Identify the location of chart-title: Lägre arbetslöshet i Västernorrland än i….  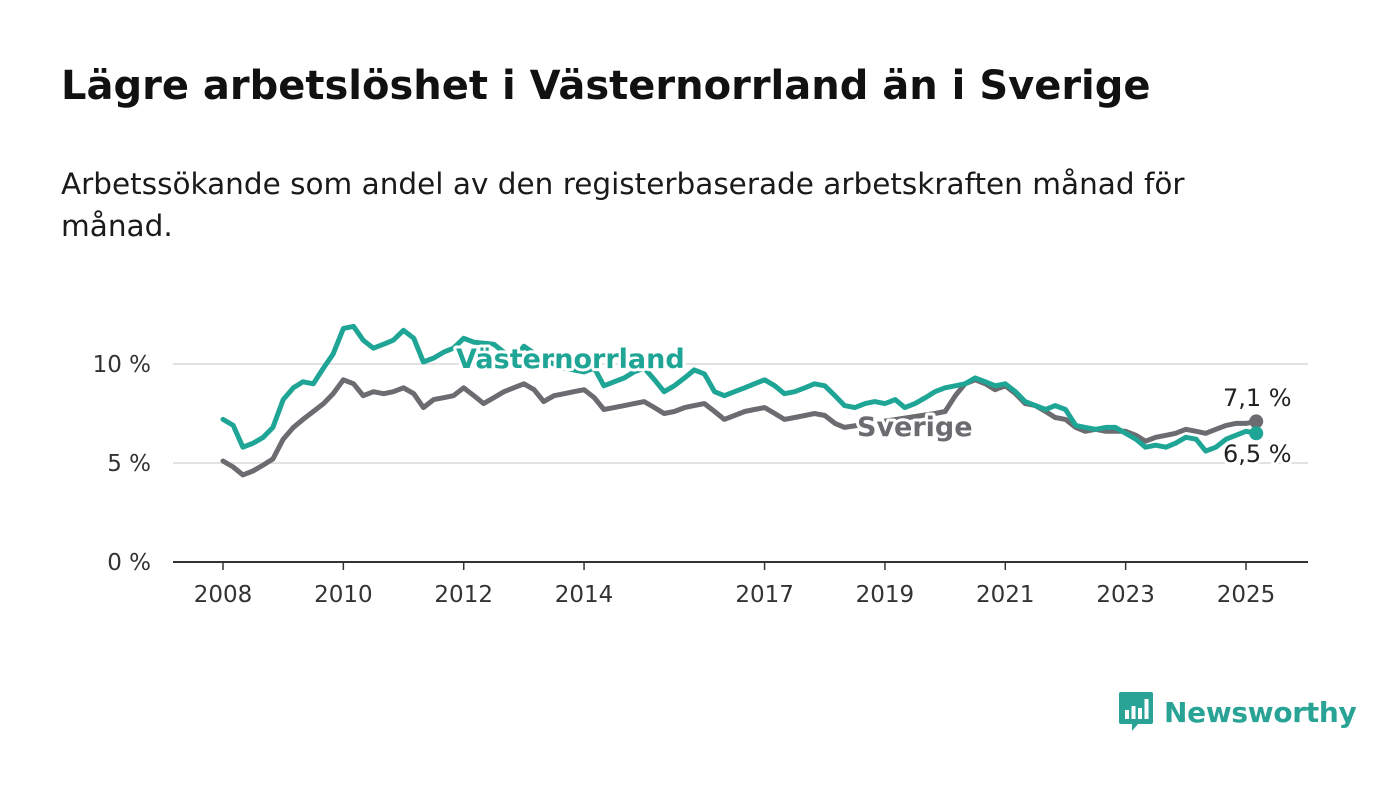
(606, 86).